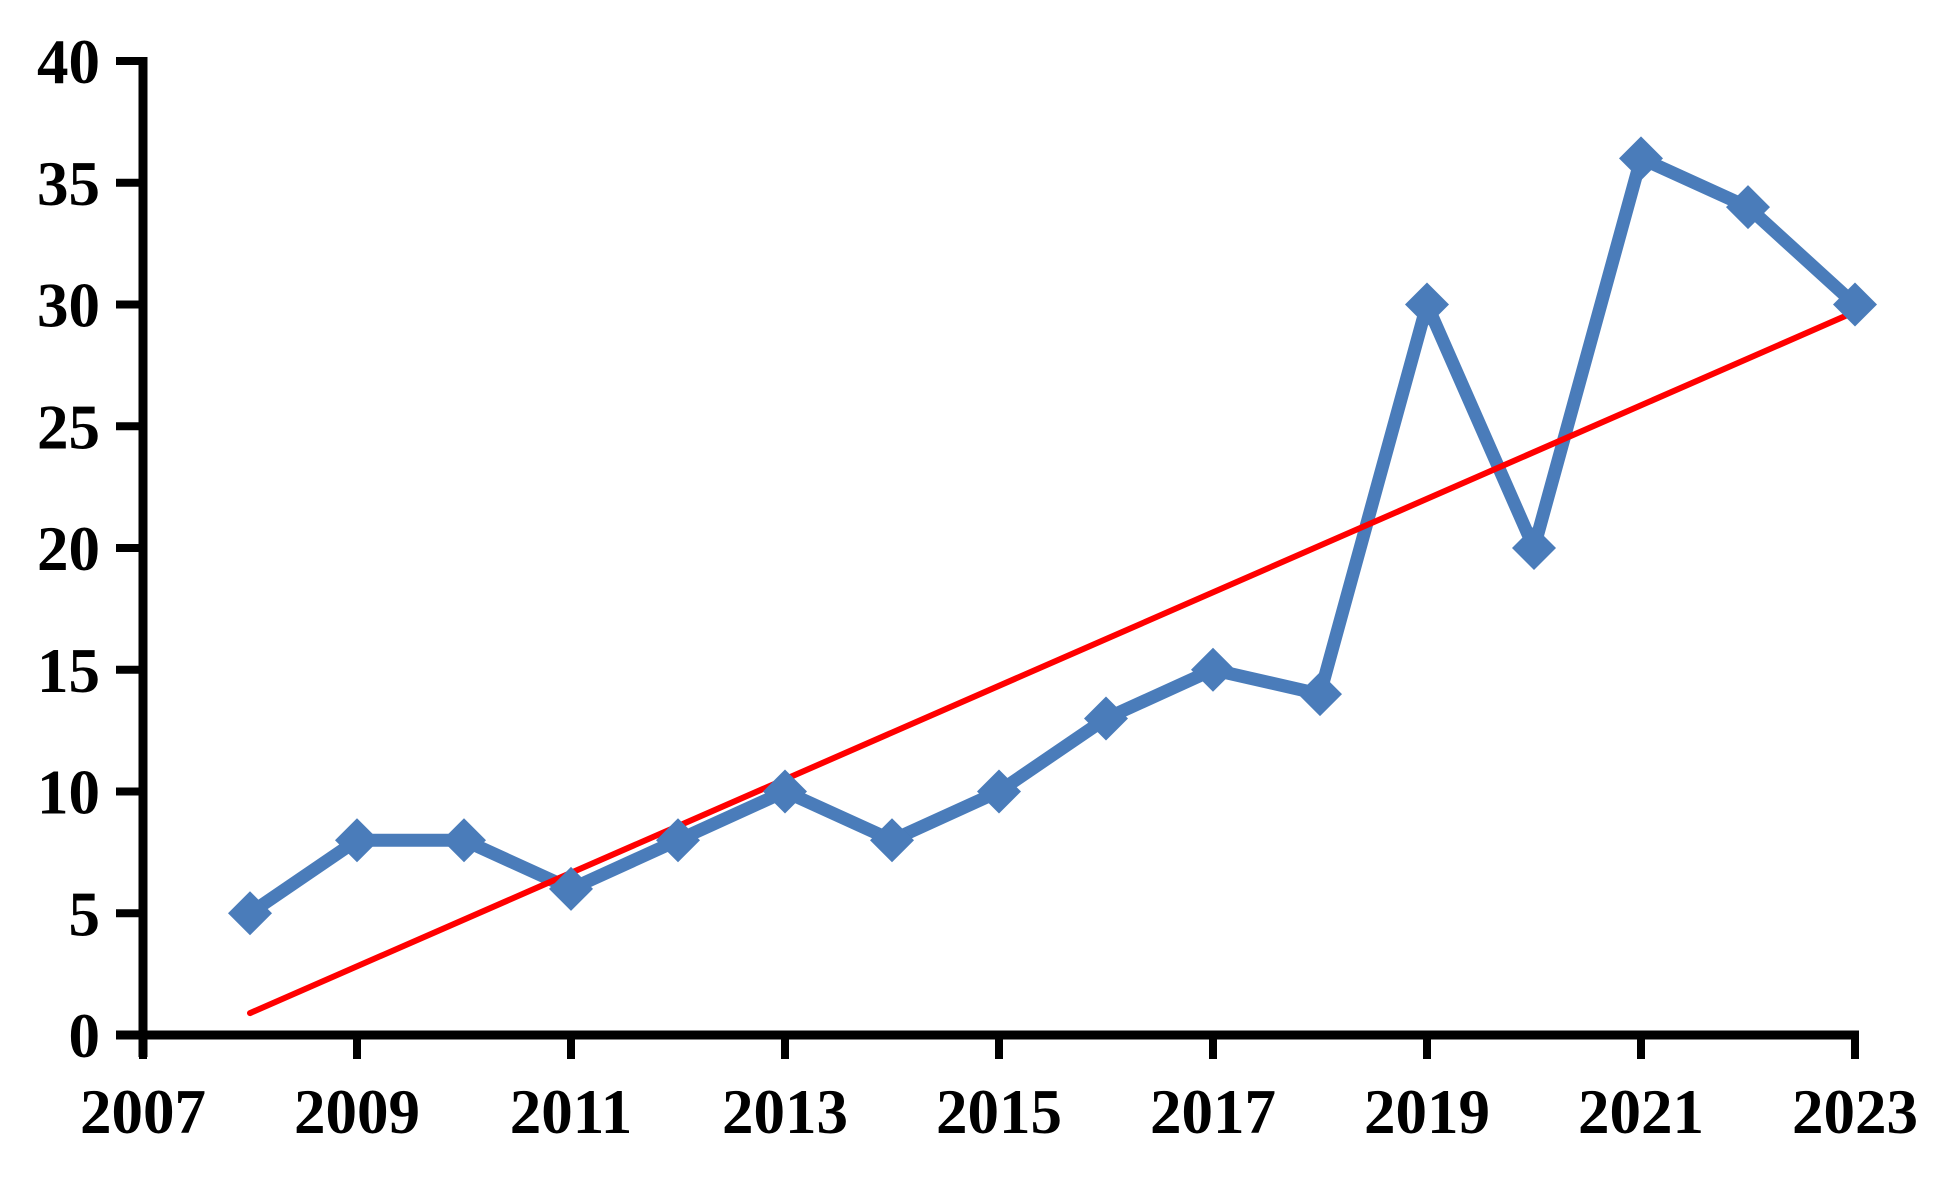  Describe the element at coordinates (1213, 1112) in the screenshot. I see `x-axis-tick-label: 2017` at that location.